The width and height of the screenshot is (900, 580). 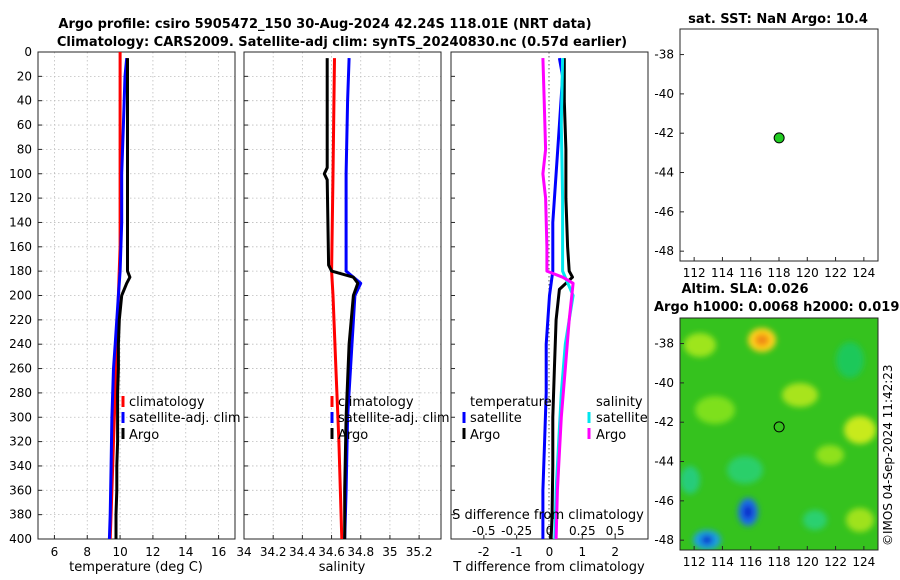 I want to click on x-tick-label: 35, so click(x=389, y=552).